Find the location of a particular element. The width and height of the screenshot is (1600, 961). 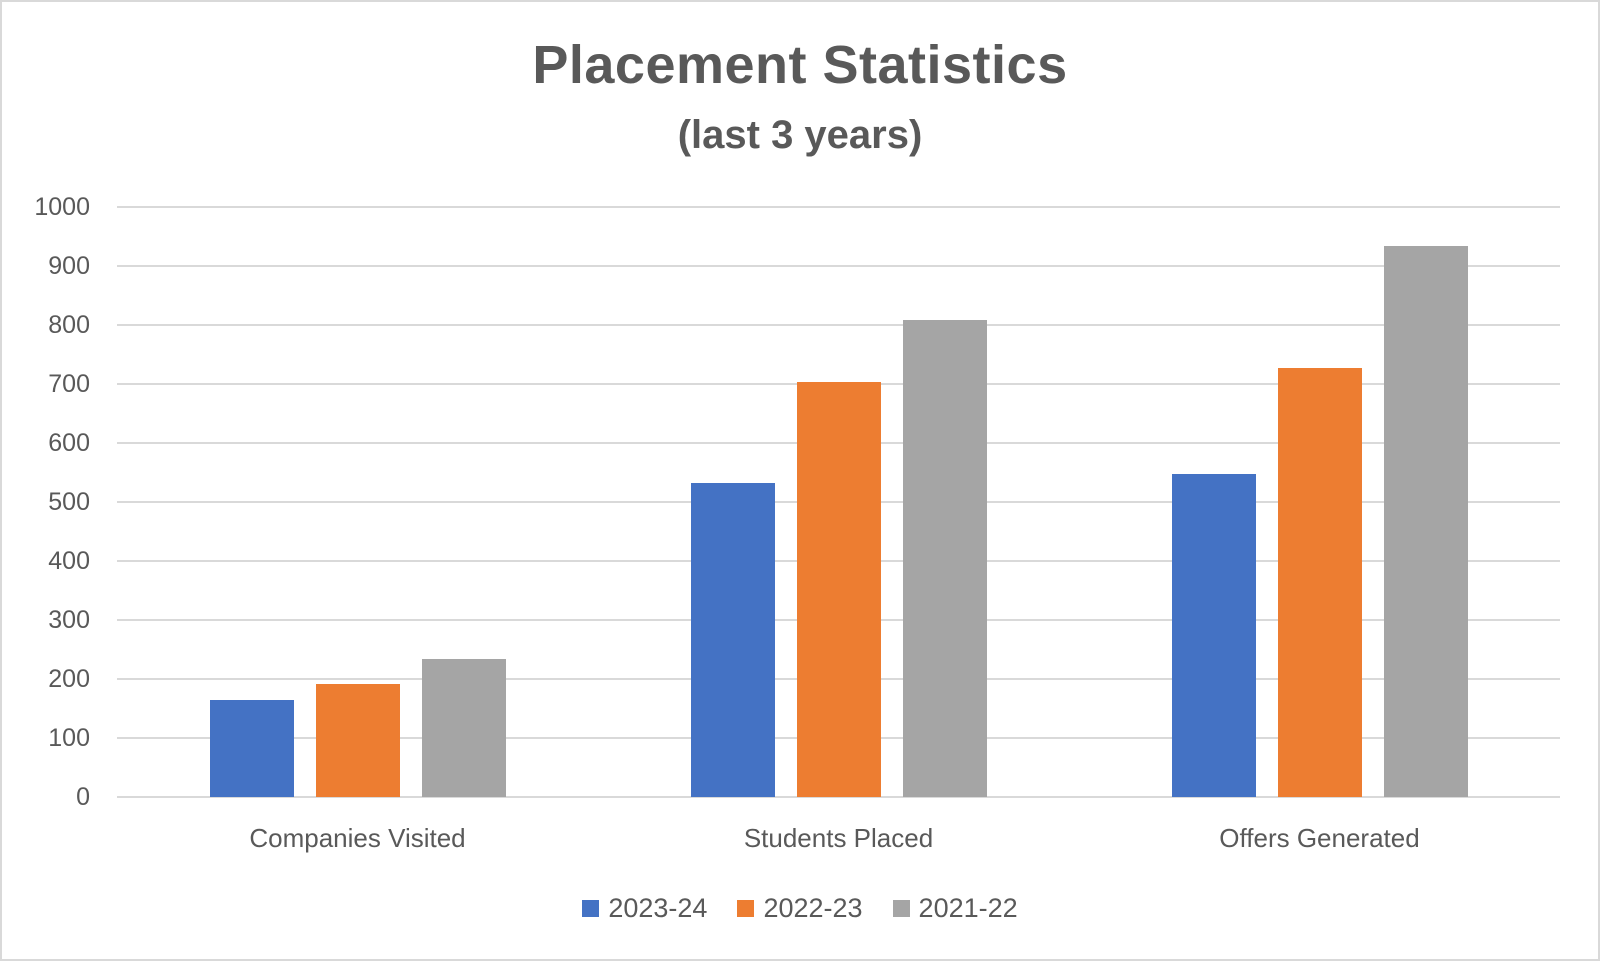

legend: 2023-24 2022-23 2021-22 is located at coordinates (800, 908).